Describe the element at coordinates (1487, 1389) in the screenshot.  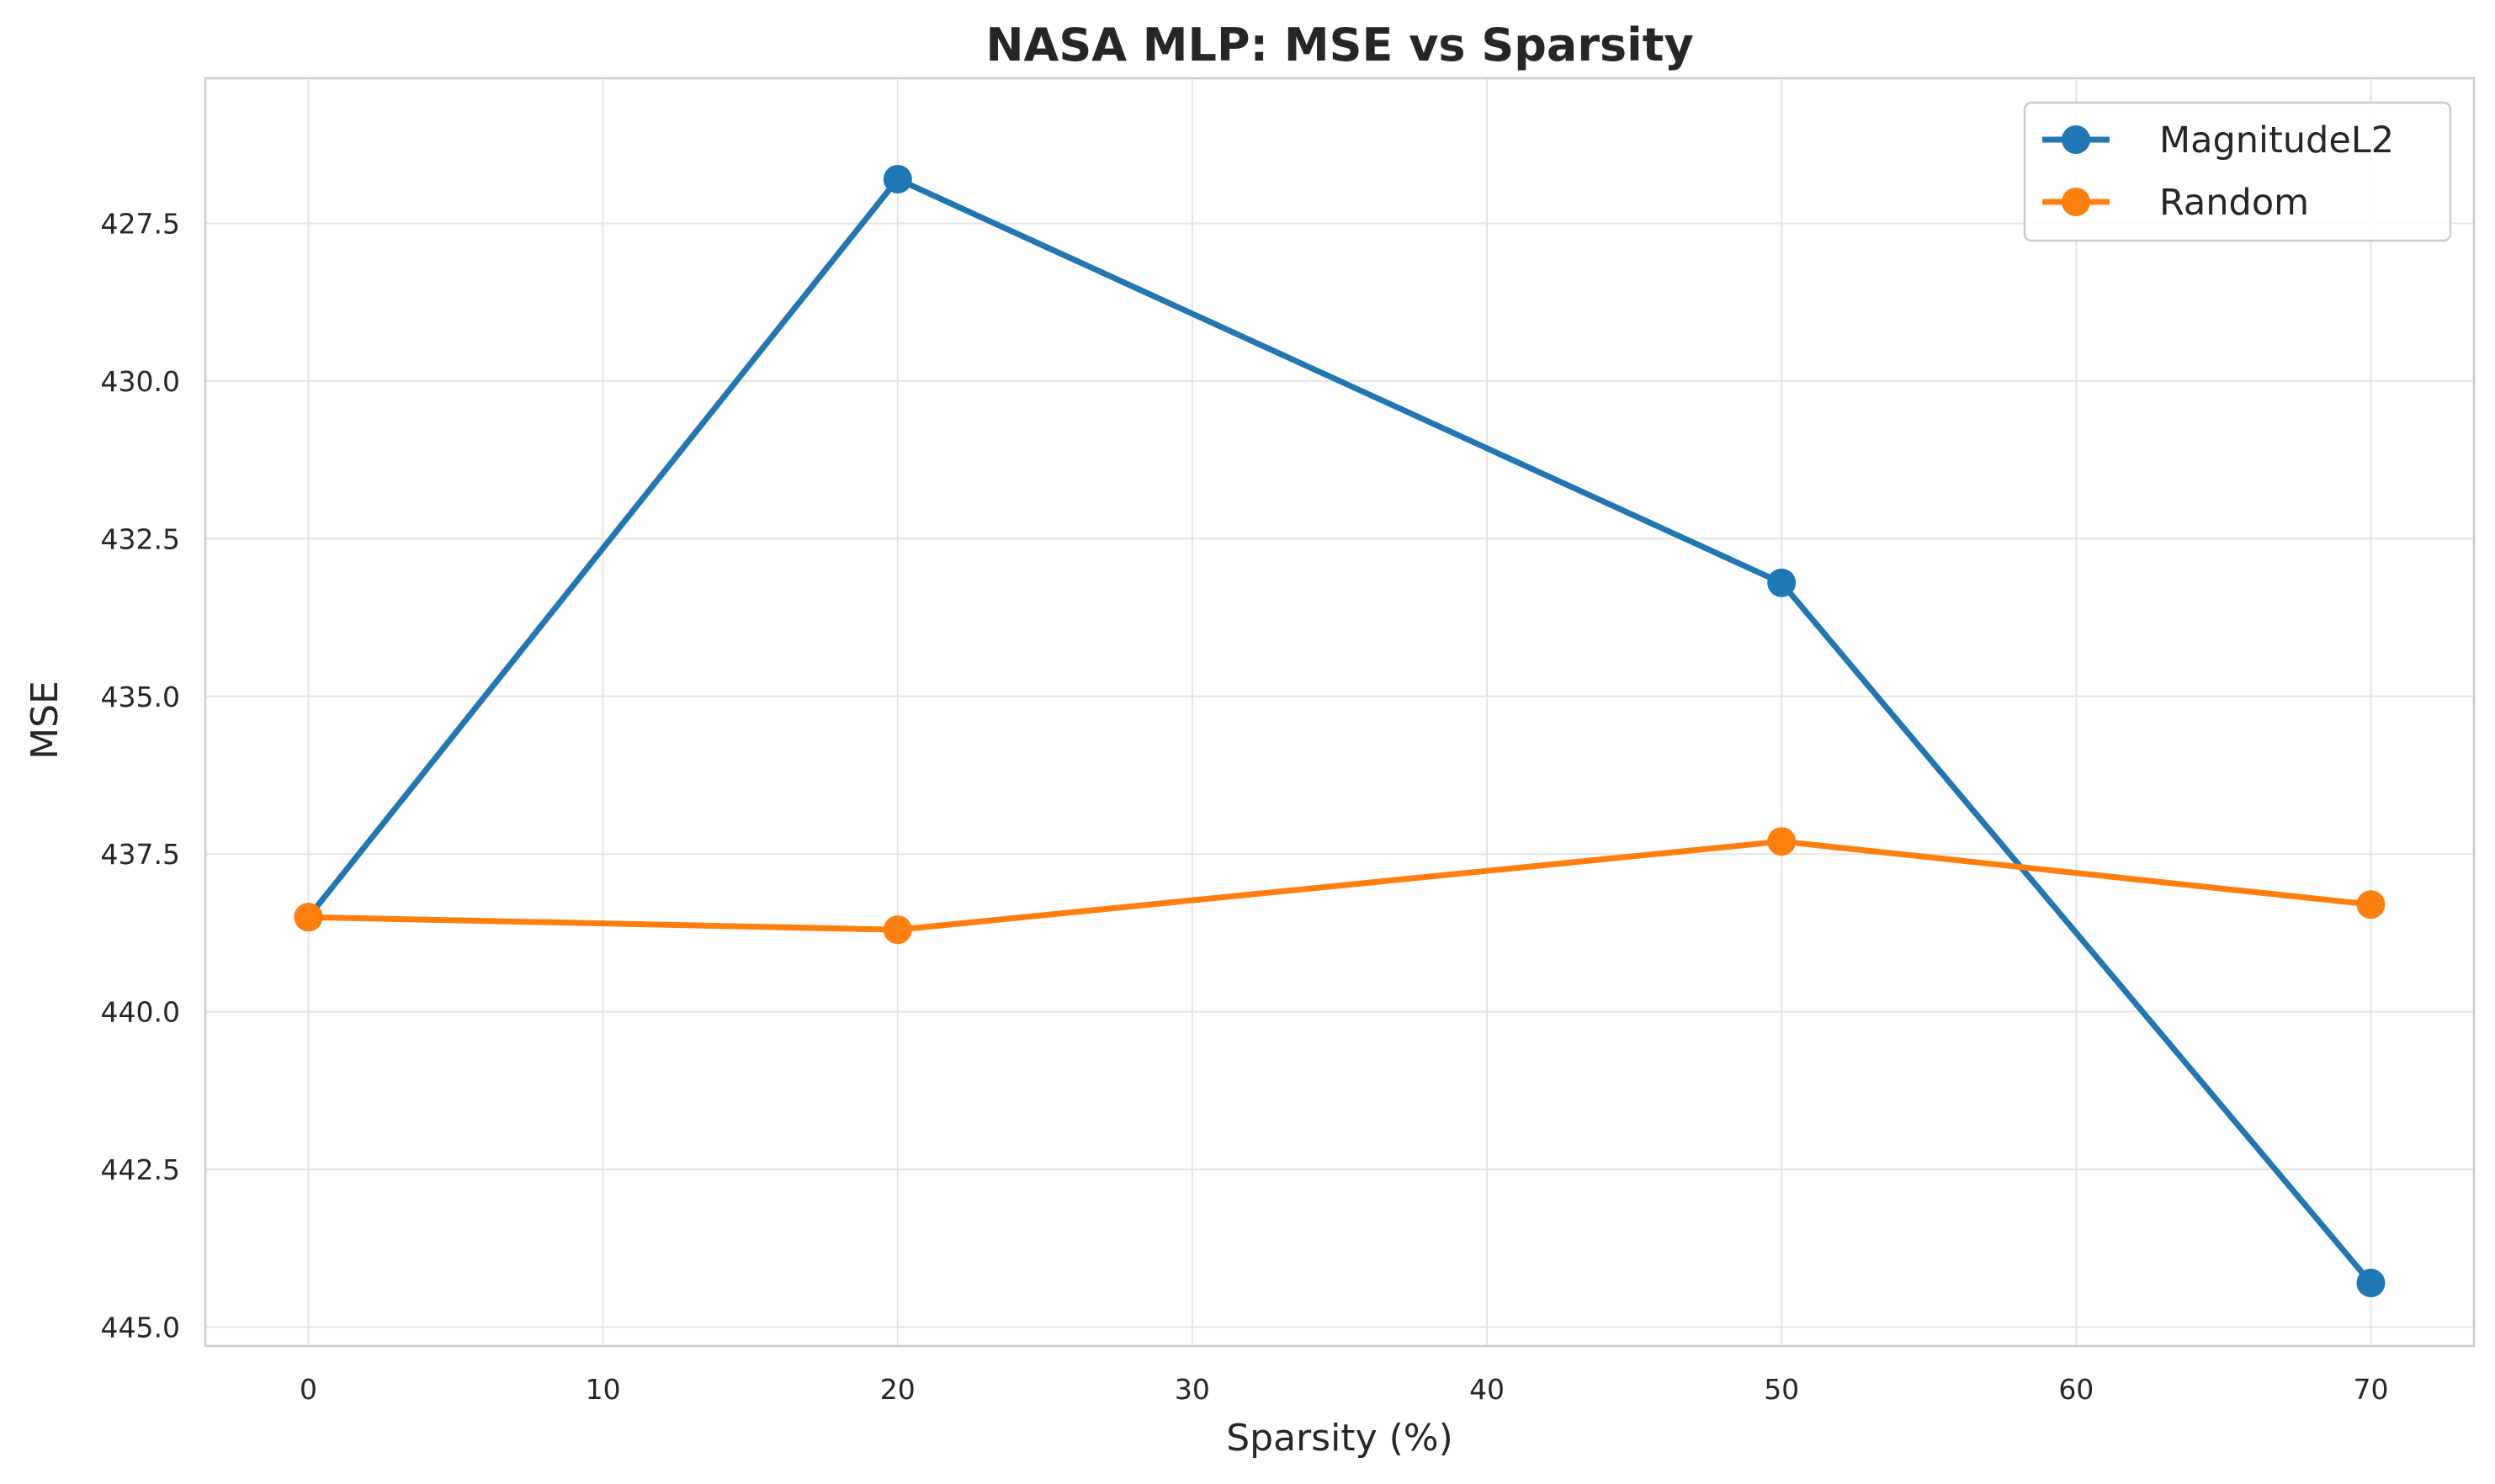
I see `x-tick-label: 40` at that location.